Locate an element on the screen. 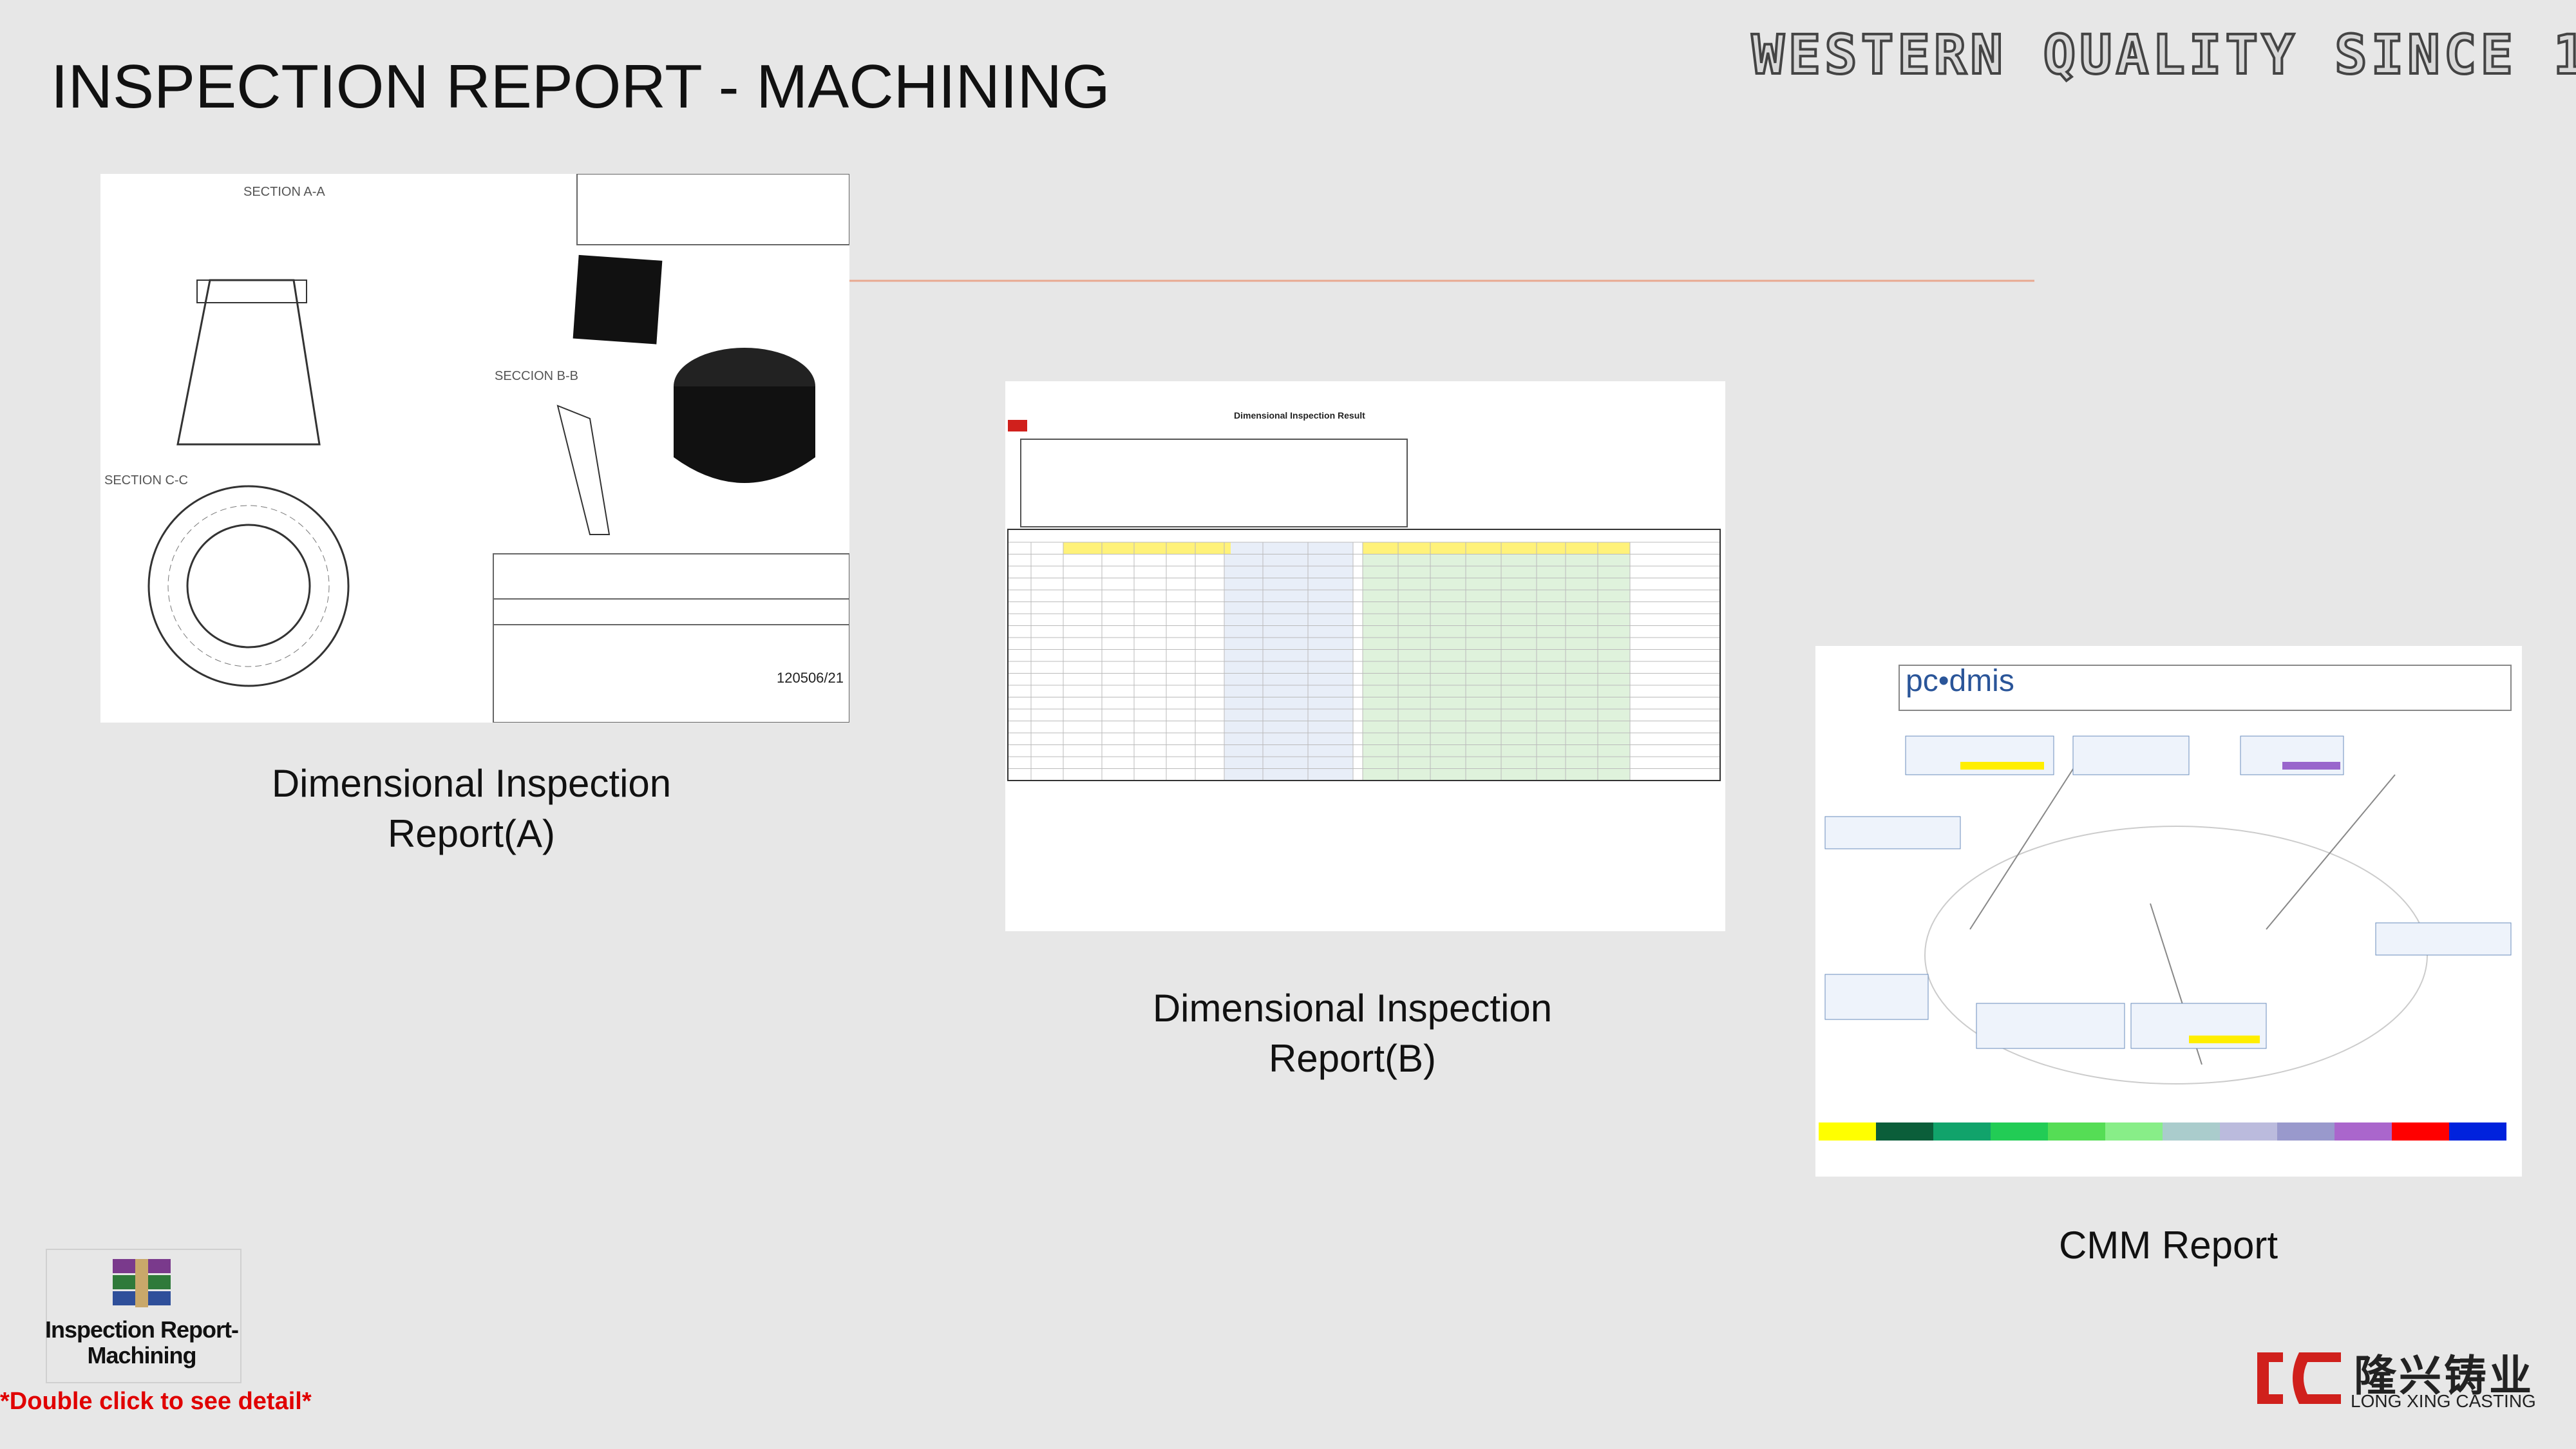 This screenshot has width=2576, height=1449. info-block is located at coordinates (1214, 483).